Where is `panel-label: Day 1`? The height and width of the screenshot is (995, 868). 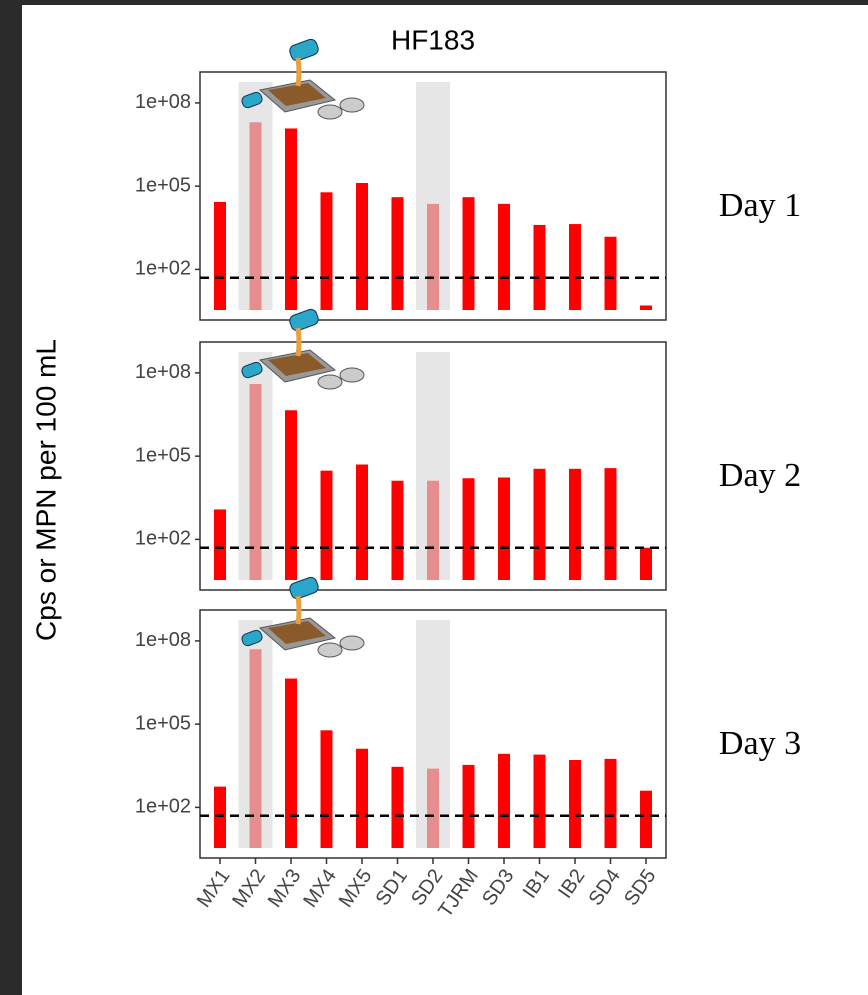
panel-label: Day 1 is located at coordinates (760, 205).